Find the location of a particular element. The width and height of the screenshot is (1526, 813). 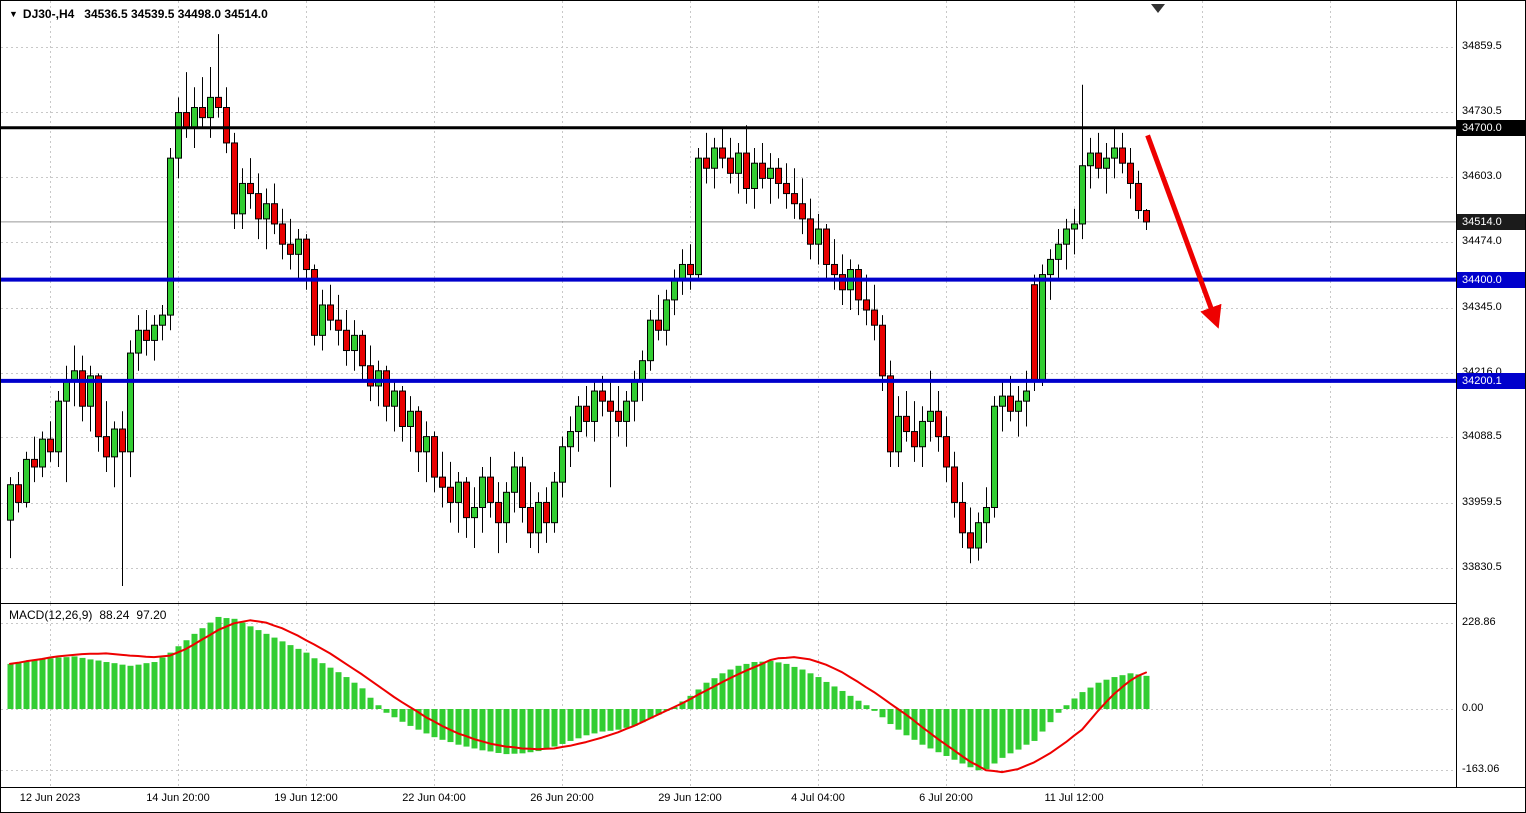

chart-shift-marker-icon is located at coordinates (1158, 8).